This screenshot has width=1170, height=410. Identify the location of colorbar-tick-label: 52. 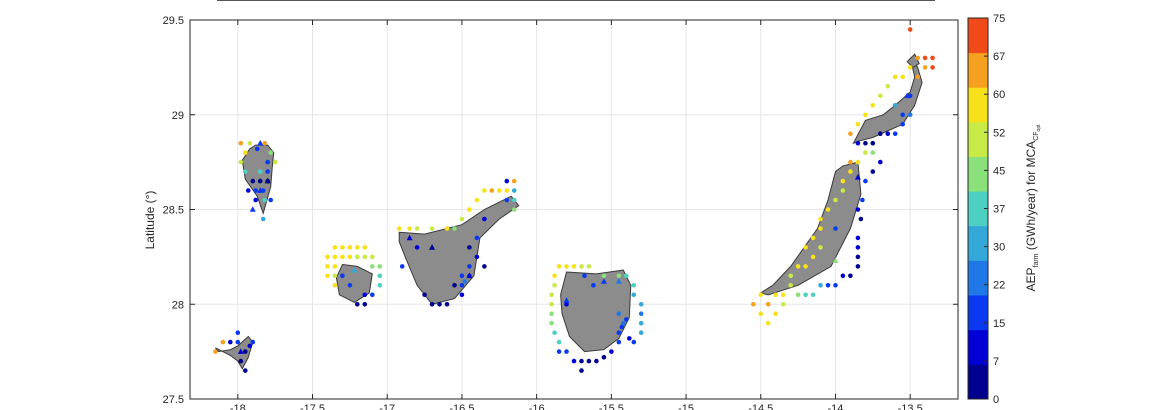
(999, 133).